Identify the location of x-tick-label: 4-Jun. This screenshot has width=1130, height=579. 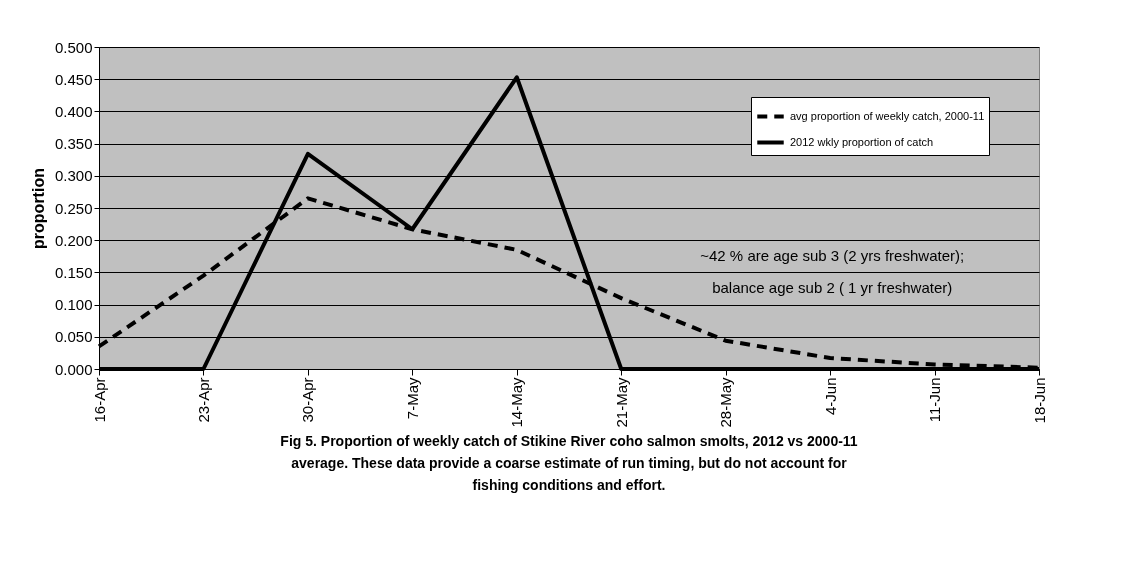
(830, 396).